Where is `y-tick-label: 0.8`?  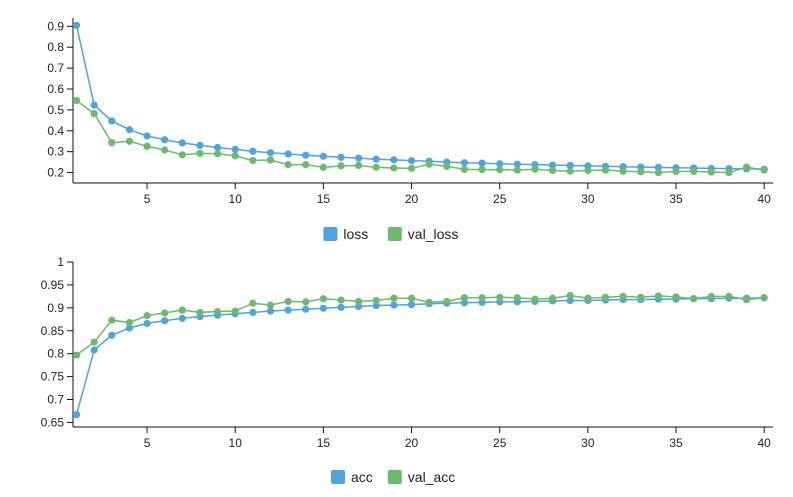 y-tick-label: 0.8 is located at coordinates (55, 47).